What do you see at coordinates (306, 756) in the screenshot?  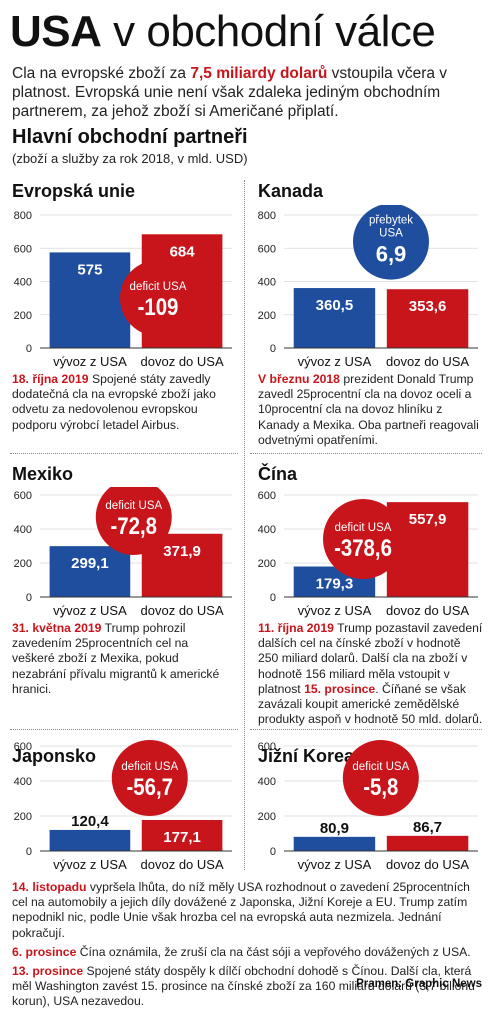 I see `country-title-korea: Jižní Korea` at bounding box center [306, 756].